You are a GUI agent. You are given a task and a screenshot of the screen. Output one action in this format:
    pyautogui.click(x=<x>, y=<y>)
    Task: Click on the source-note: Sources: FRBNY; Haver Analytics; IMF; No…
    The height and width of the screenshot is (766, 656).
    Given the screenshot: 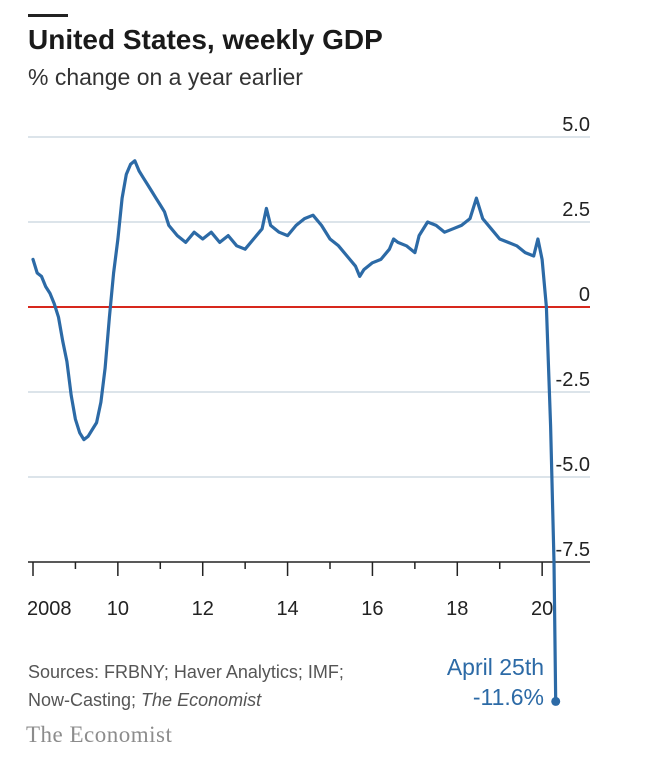 What is the action you would take?
    pyautogui.click(x=218, y=686)
    